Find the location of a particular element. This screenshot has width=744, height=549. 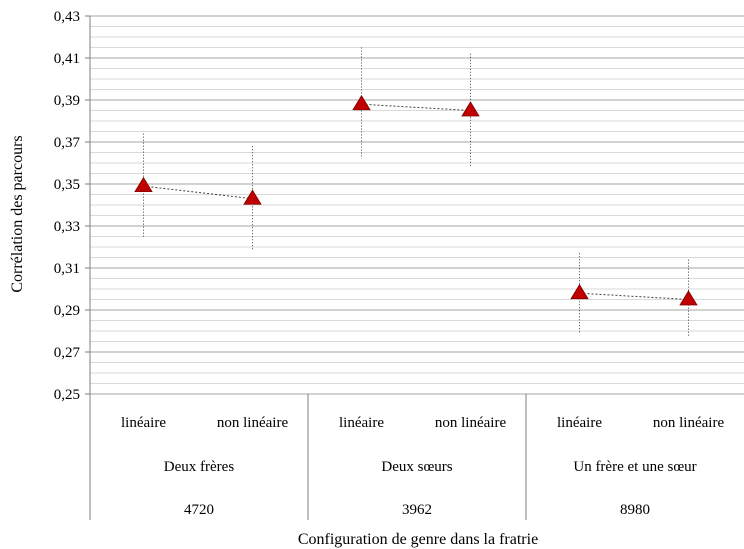

x-group-label: Un frère et une sœur is located at coordinates (634, 467).